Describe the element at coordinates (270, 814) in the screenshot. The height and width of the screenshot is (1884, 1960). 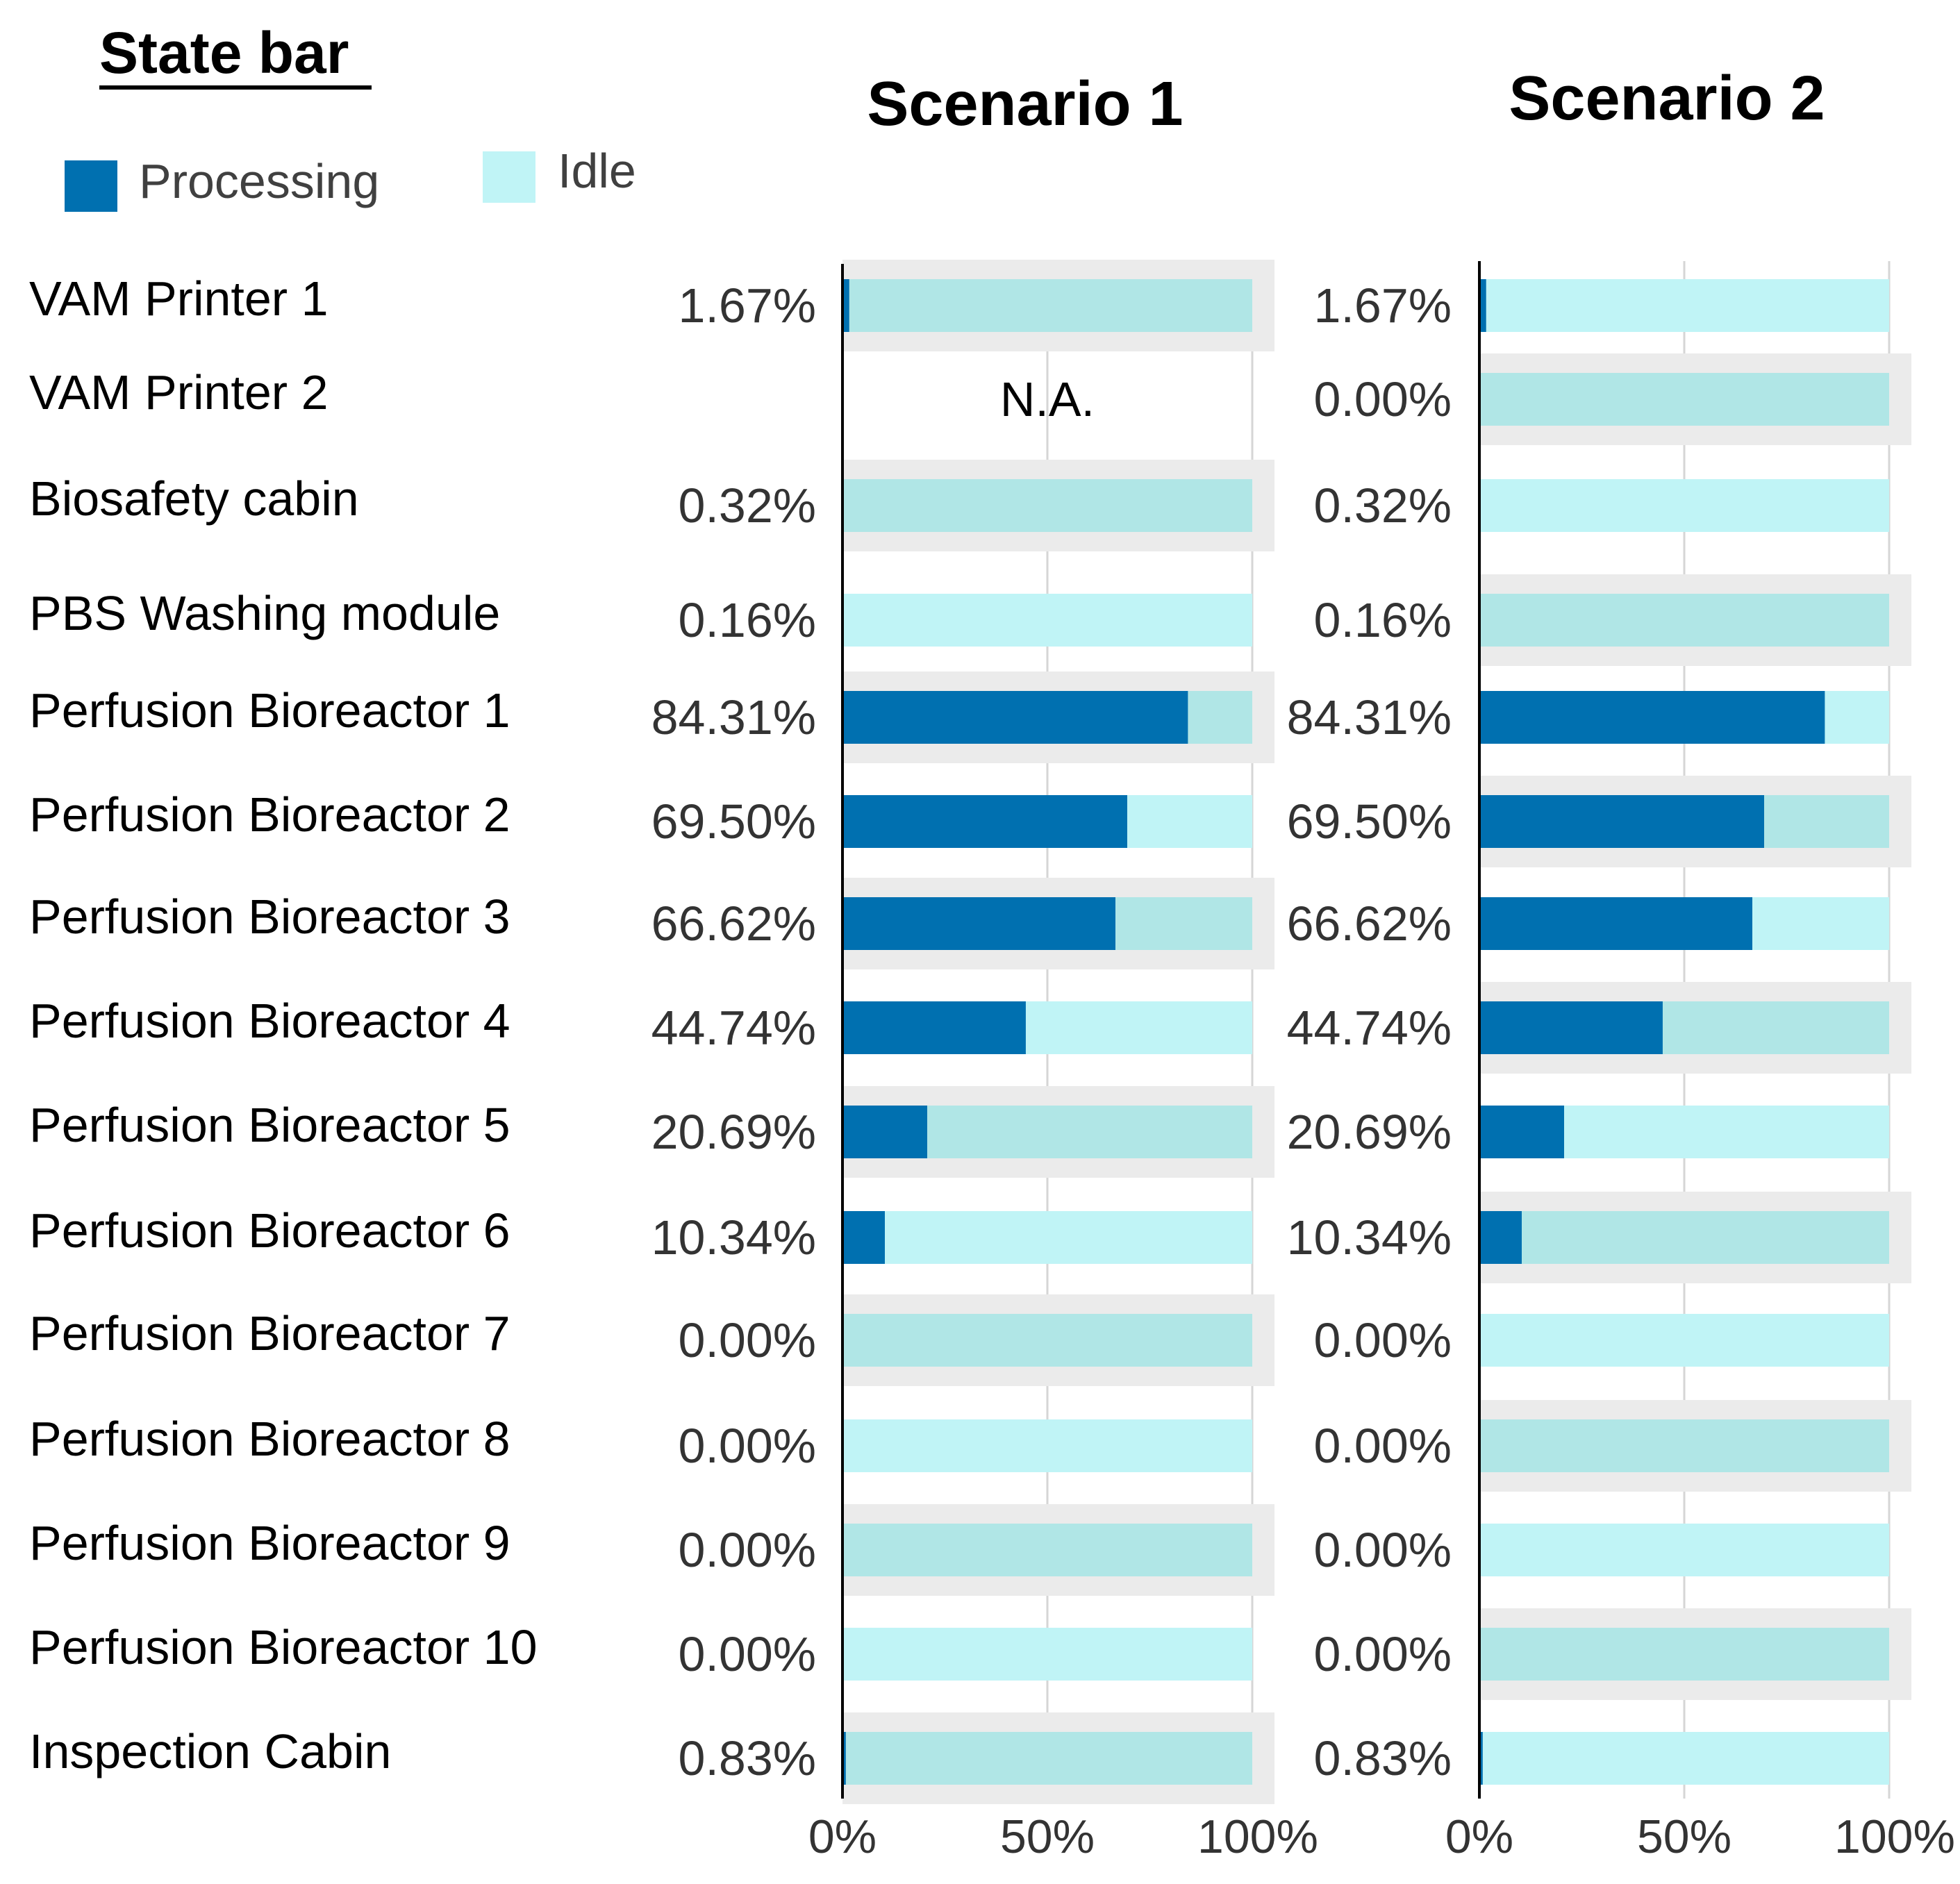
I see `category-label: Perfusion Bioreactor 2` at that location.